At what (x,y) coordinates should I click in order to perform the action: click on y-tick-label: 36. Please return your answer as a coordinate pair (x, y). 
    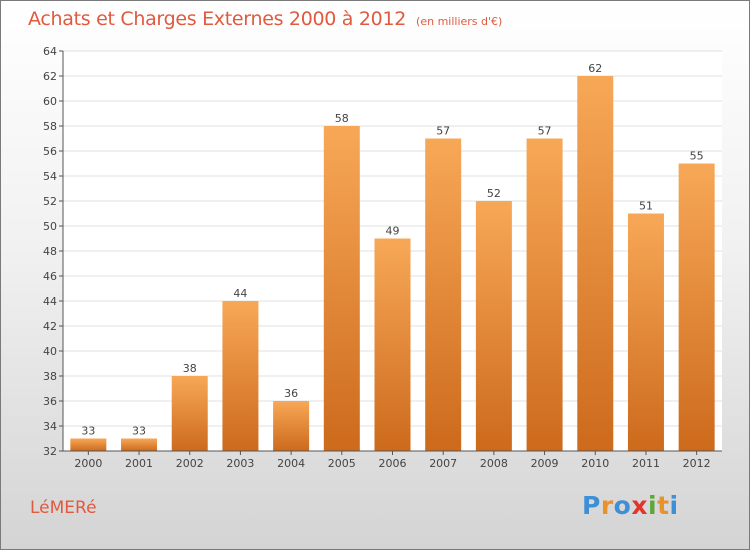
    Looking at the image, I should click on (50, 401).